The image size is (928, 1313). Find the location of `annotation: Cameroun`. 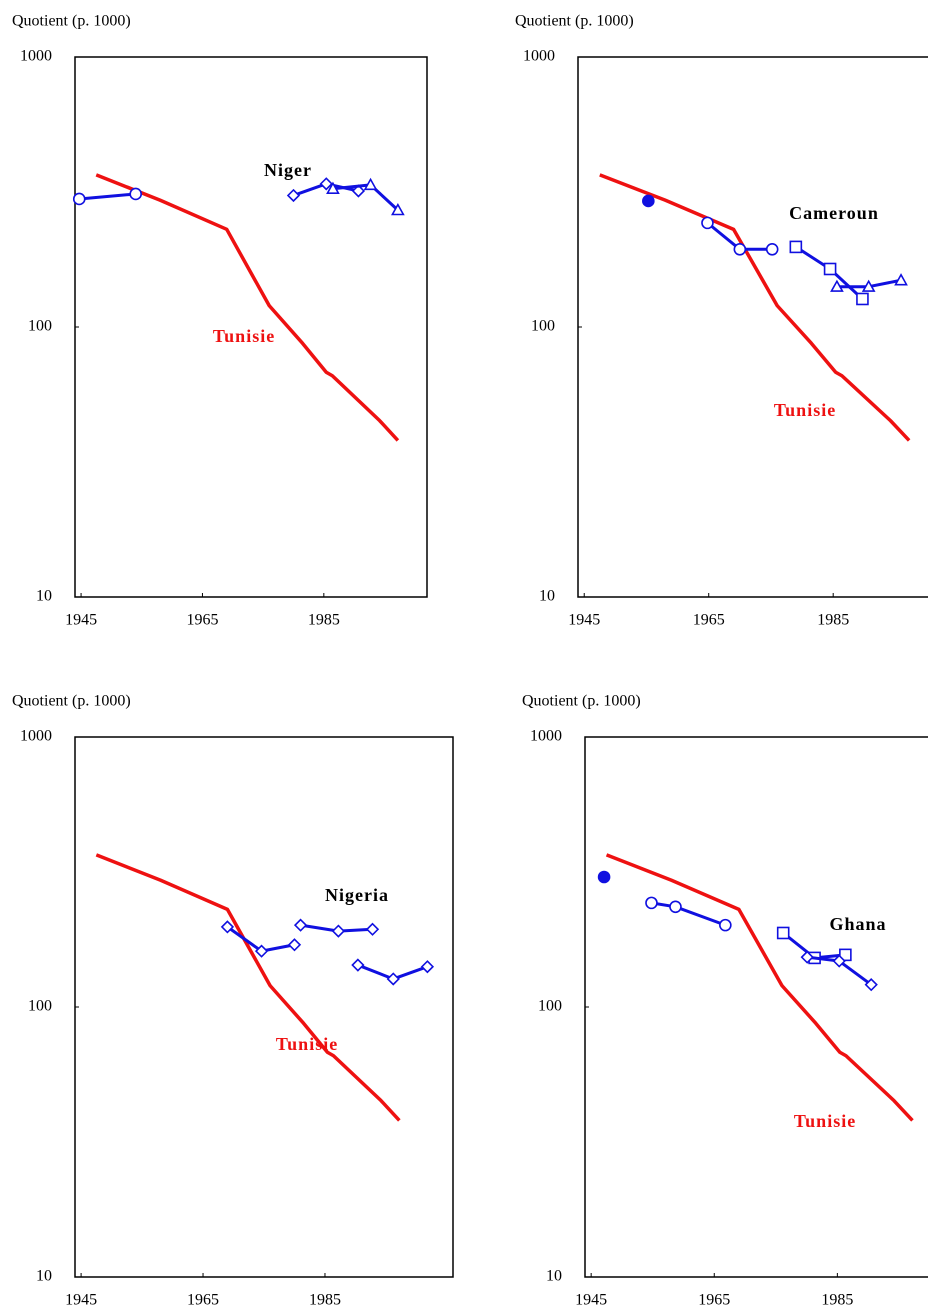

annotation: Cameroun is located at coordinates (834, 213).